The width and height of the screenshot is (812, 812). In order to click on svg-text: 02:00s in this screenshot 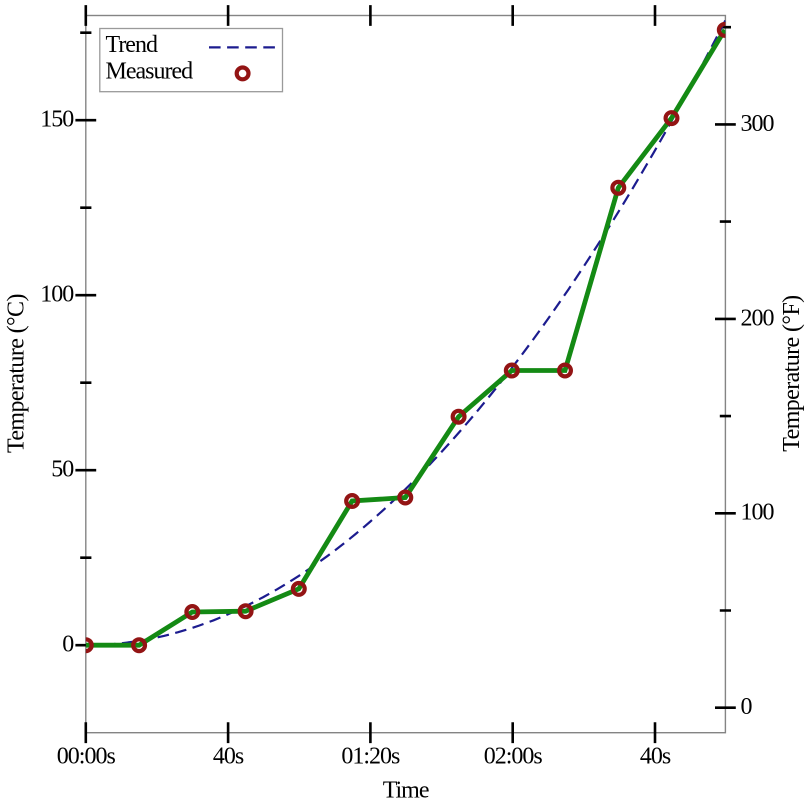, I will do `click(513, 756)`.